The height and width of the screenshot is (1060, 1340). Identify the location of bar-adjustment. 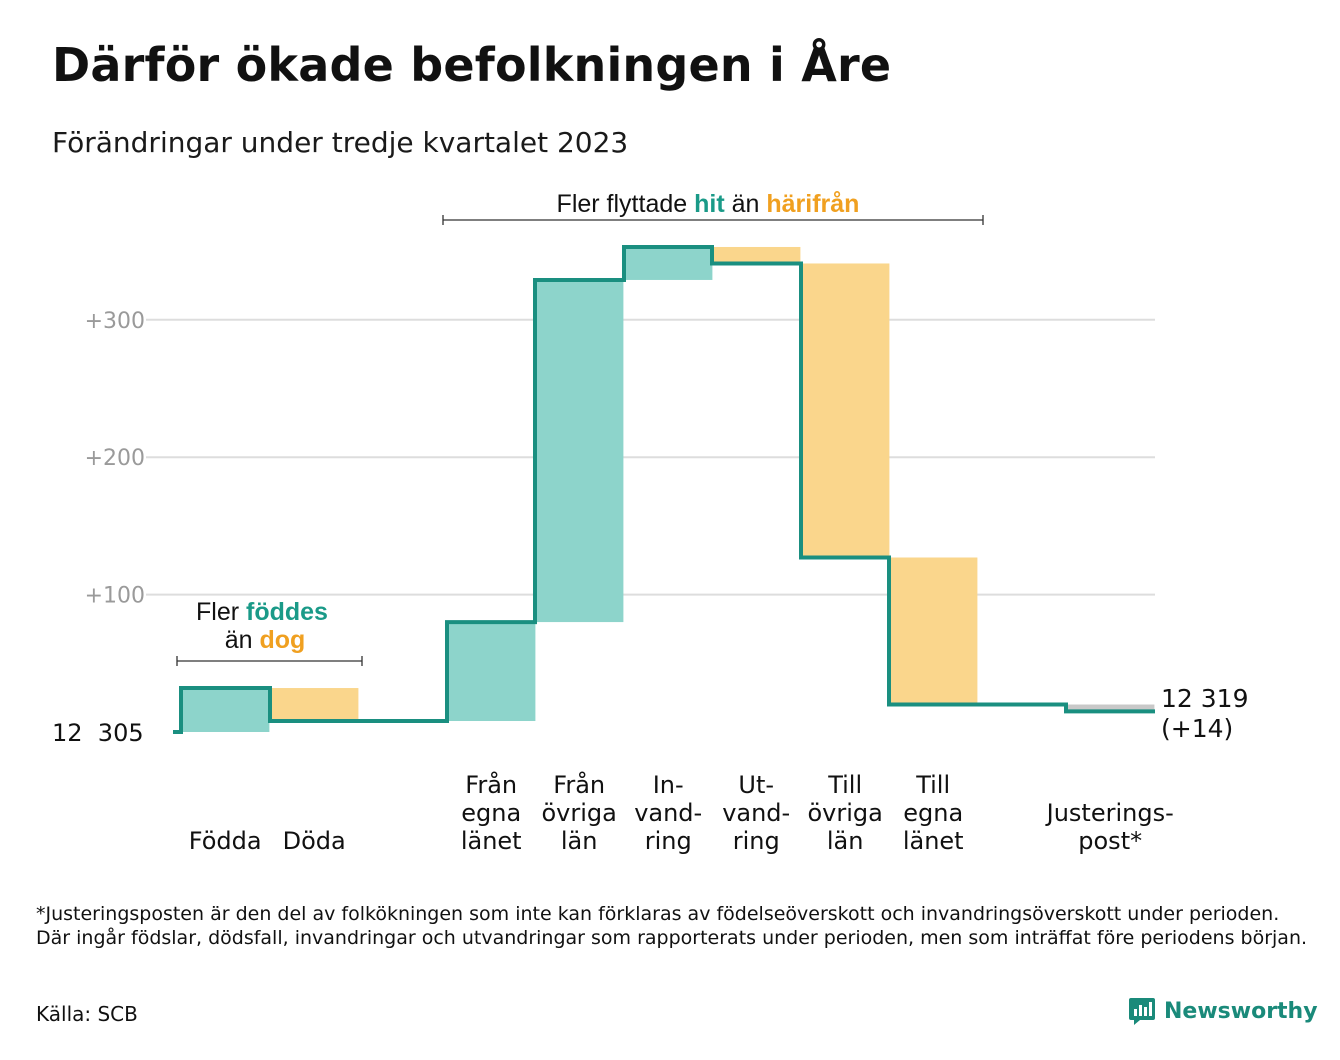
(1110, 708).